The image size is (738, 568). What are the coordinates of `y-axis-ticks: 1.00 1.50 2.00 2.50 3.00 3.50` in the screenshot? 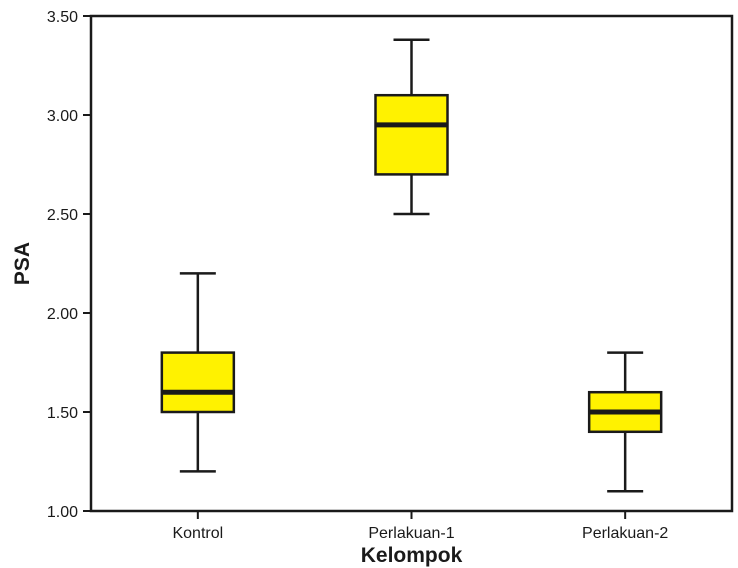 It's located at (69, 265).